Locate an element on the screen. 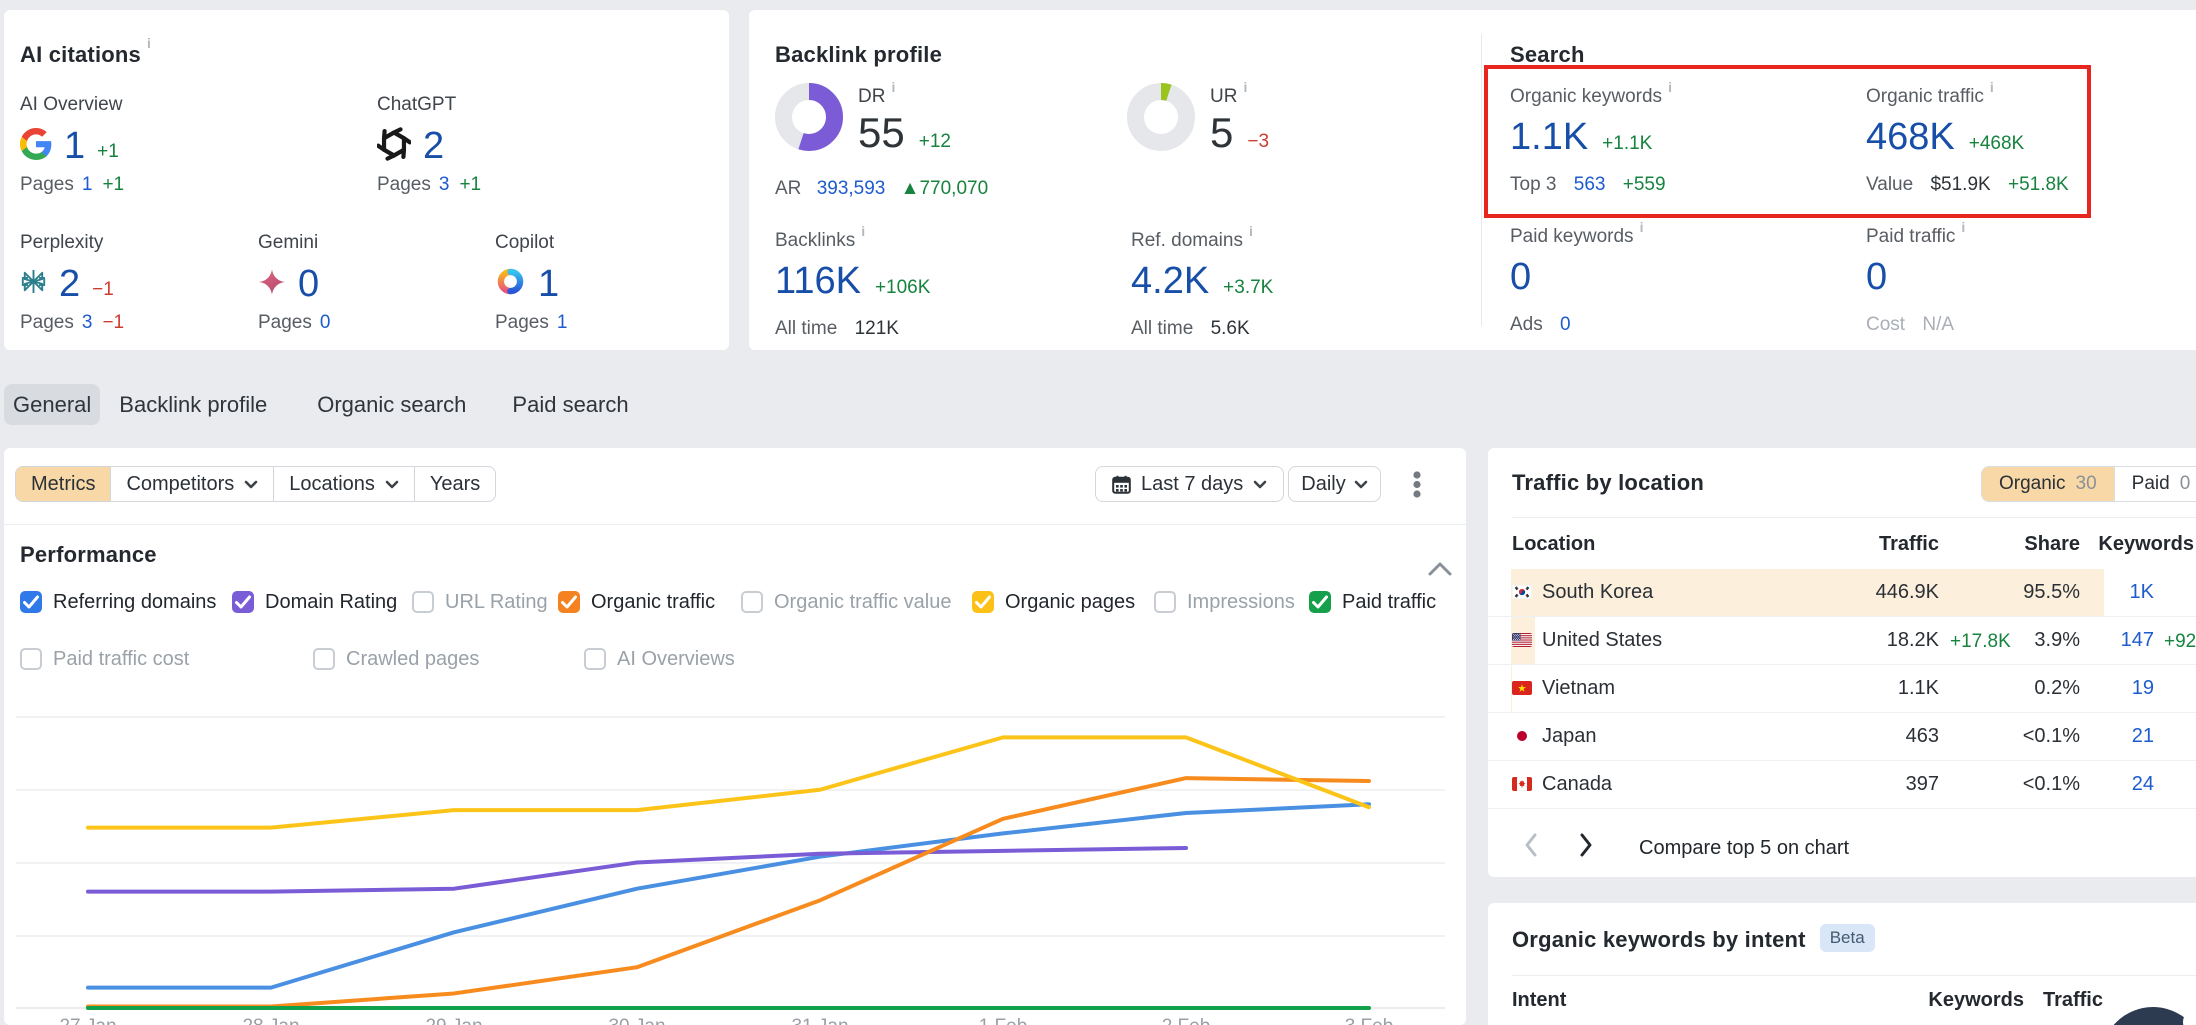  flag-vietnam-icon is located at coordinates (1522, 688).